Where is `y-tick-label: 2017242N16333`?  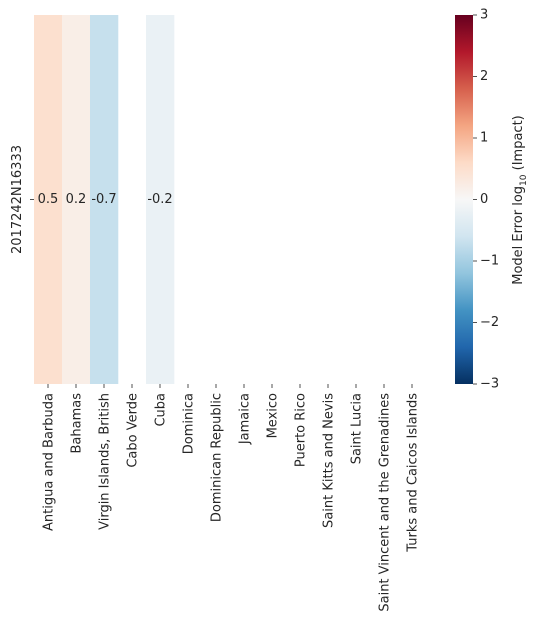
y-tick-label: 2017242N16333 is located at coordinates (17, 199).